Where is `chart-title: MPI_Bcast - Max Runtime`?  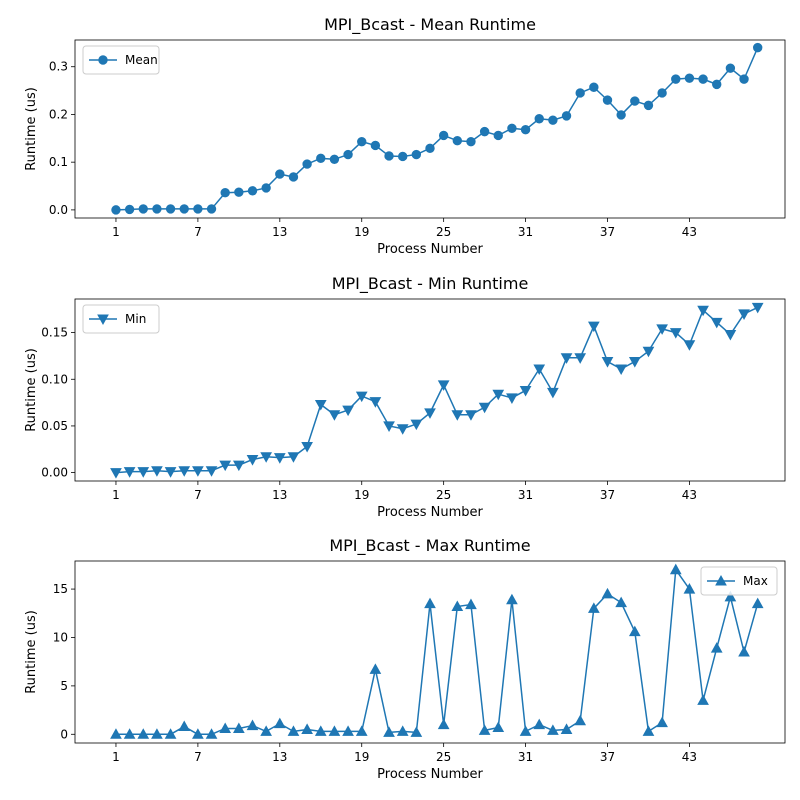
chart-title: MPI_Bcast - Max Runtime is located at coordinates (429, 546).